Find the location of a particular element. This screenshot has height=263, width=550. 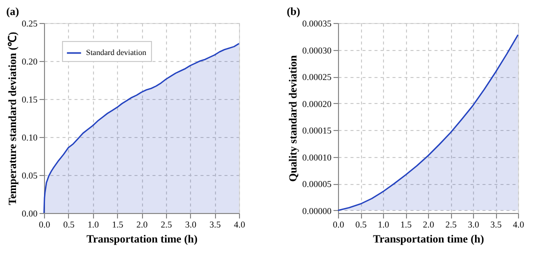

y-tick-label: 0.00035 is located at coordinates (317, 23).